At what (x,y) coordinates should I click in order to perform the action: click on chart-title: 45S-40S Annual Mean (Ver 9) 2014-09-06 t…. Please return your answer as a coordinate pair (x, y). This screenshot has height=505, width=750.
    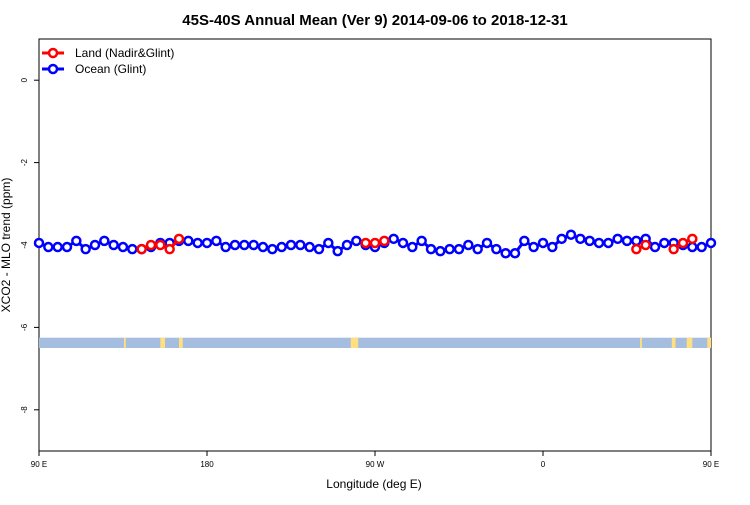
    Looking at the image, I should click on (374, 20).